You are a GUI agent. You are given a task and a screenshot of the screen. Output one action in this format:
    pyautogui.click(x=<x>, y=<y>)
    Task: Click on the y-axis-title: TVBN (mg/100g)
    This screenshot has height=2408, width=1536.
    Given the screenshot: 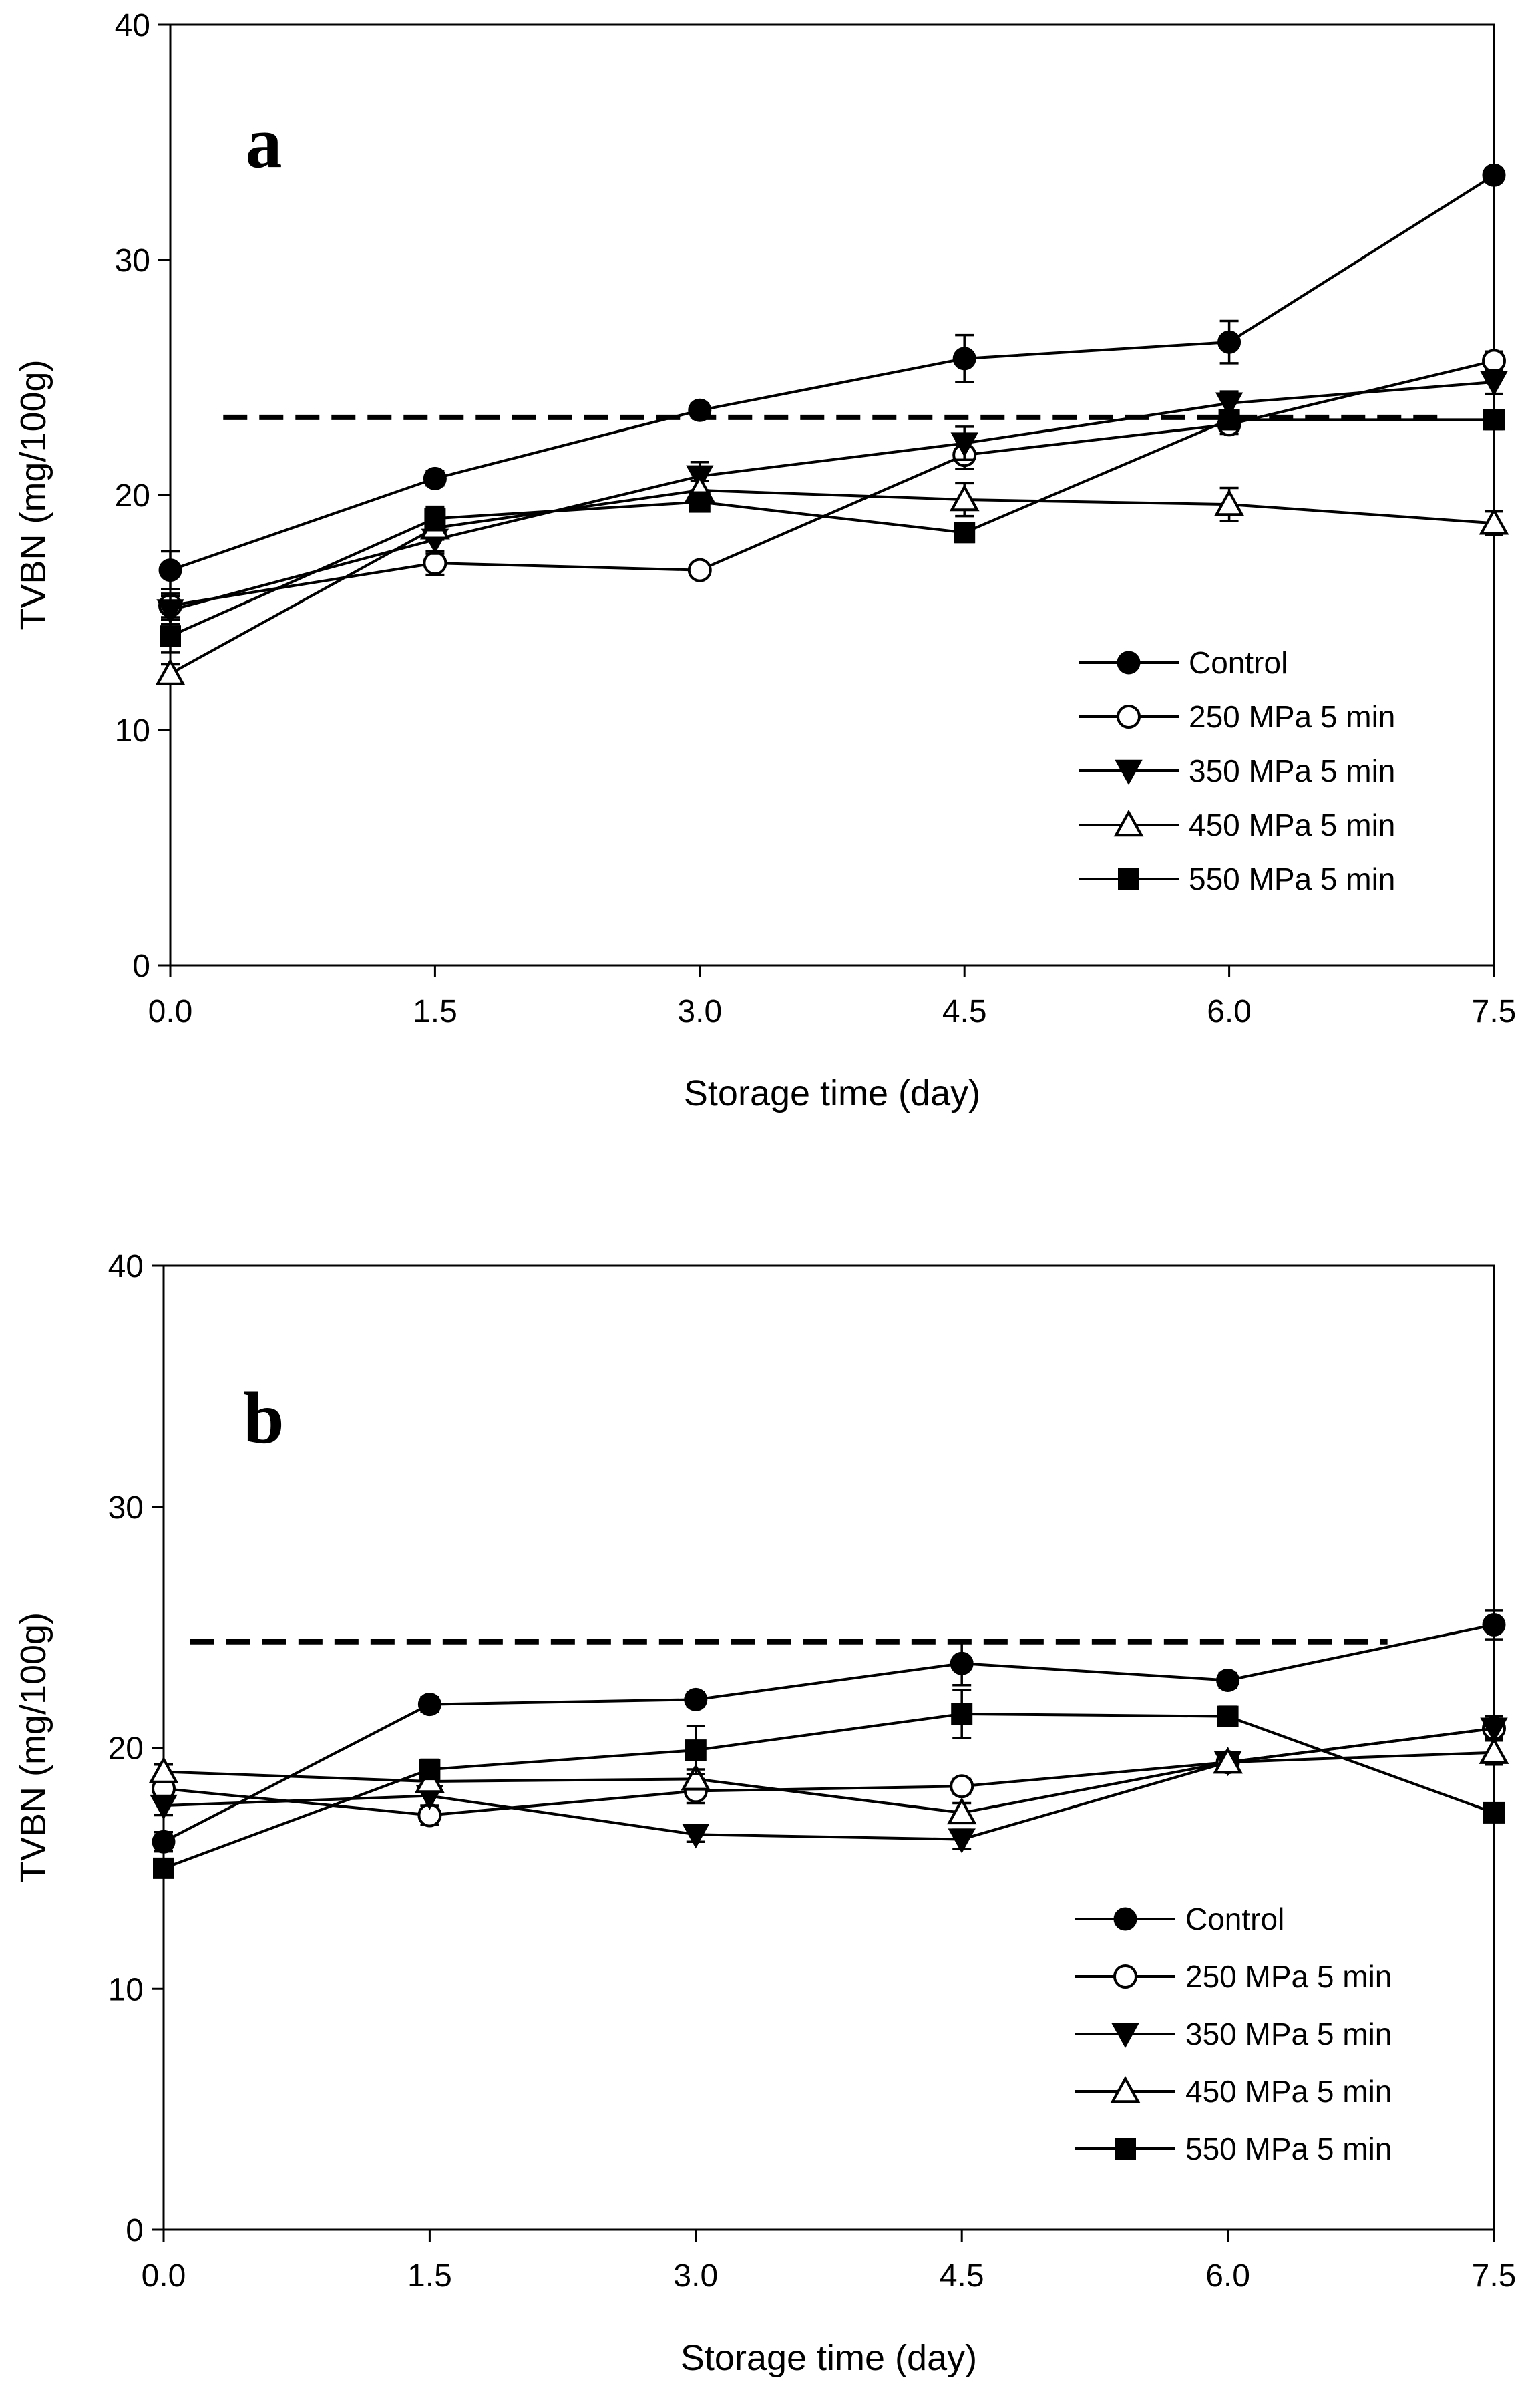 What is the action you would take?
    pyautogui.click(x=33, y=1747)
    